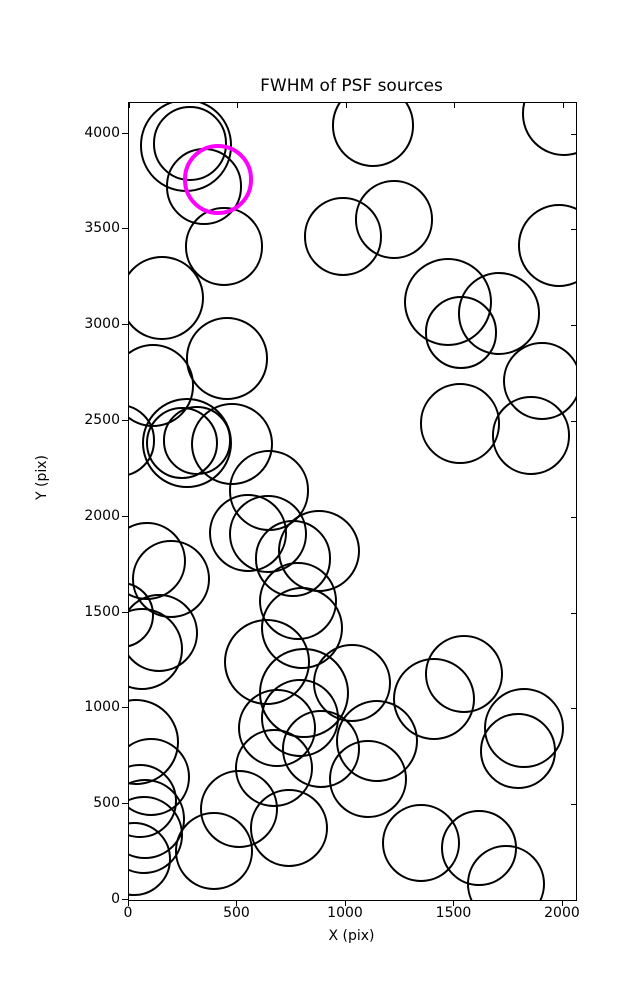  What do you see at coordinates (236, 913) in the screenshot?
I see `x-tick-label: 500` at bounding box center [236, 913].